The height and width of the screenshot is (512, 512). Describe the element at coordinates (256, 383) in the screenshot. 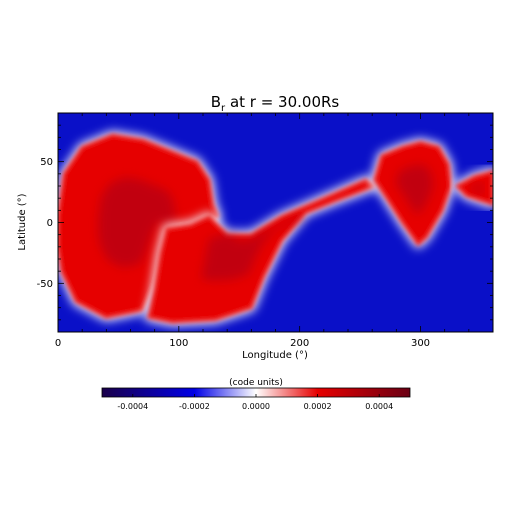

I see `colorbar-label: (code units)` at that location.